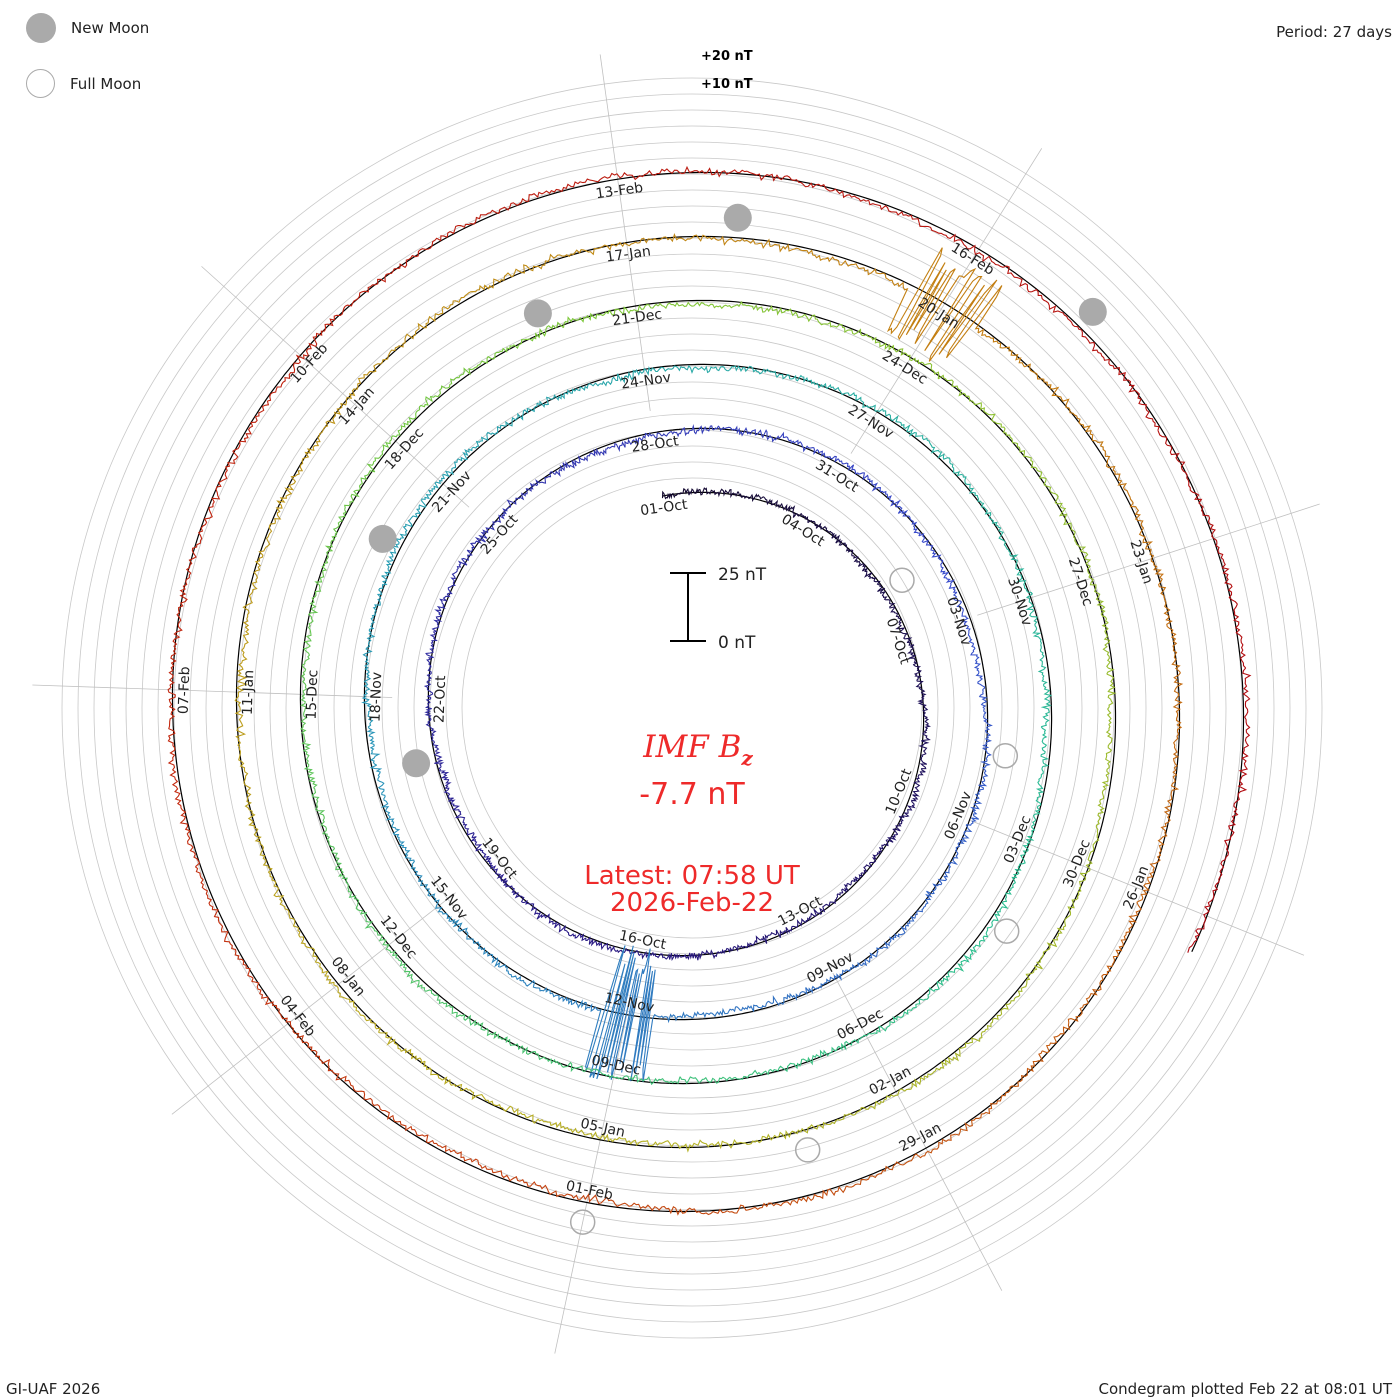 This screenshot has width=1400, height=1400. What do you see at coordinates (737, 643) in the screenshot?
I see `scale-bottom-label: 0 nT` at bounding box center [737, 643].